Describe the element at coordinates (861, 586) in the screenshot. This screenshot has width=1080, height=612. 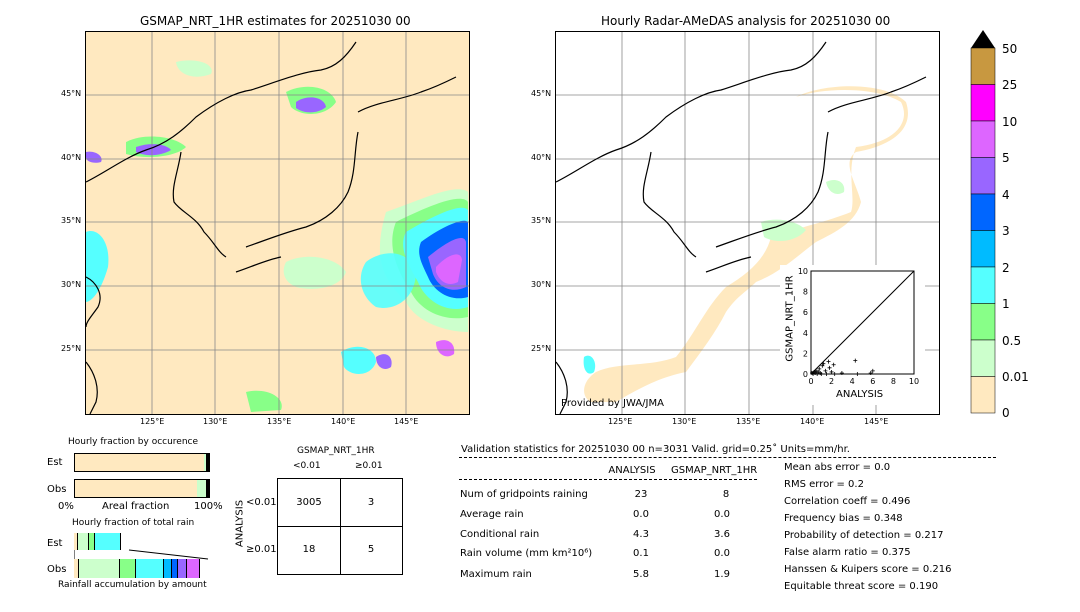
I see `score-ets: Equitable threat score = 0.190` at that location.